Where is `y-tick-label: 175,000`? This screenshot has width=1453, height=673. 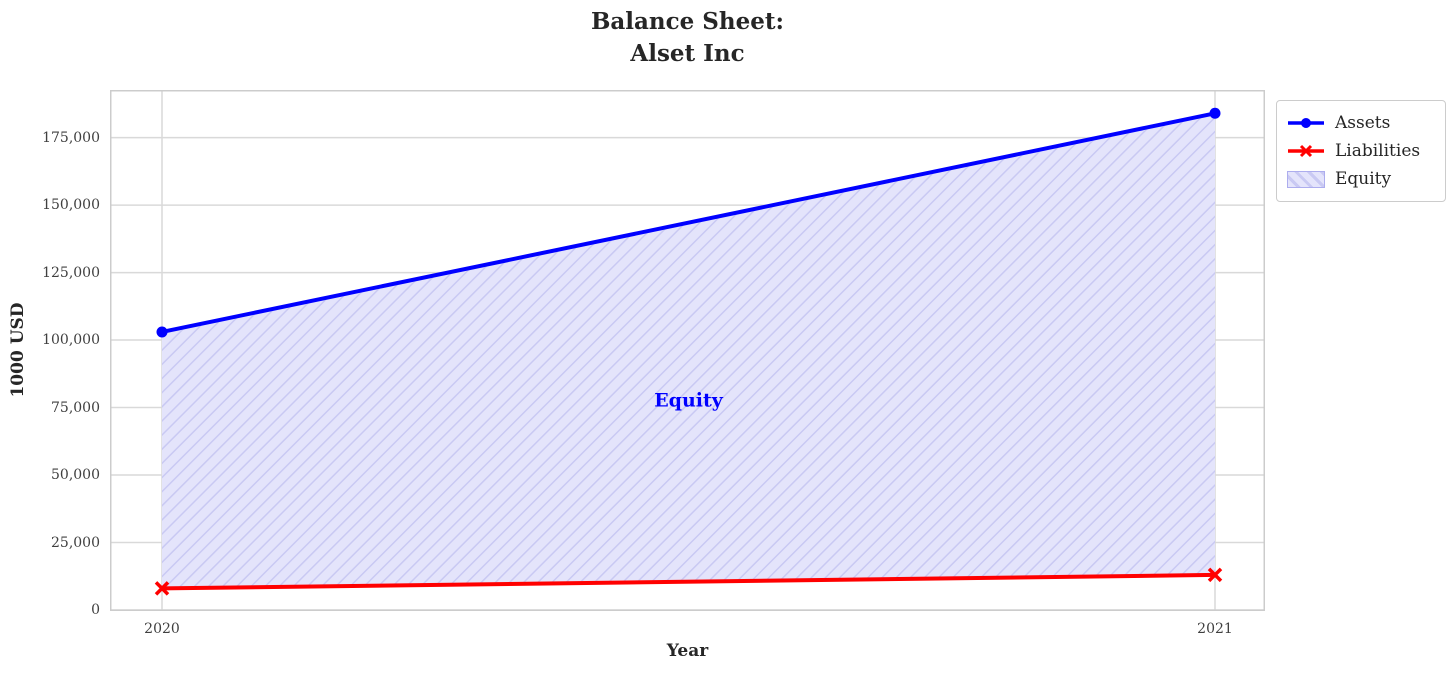
y-tick-label: 175,000 is located at coordinates (71, 137).